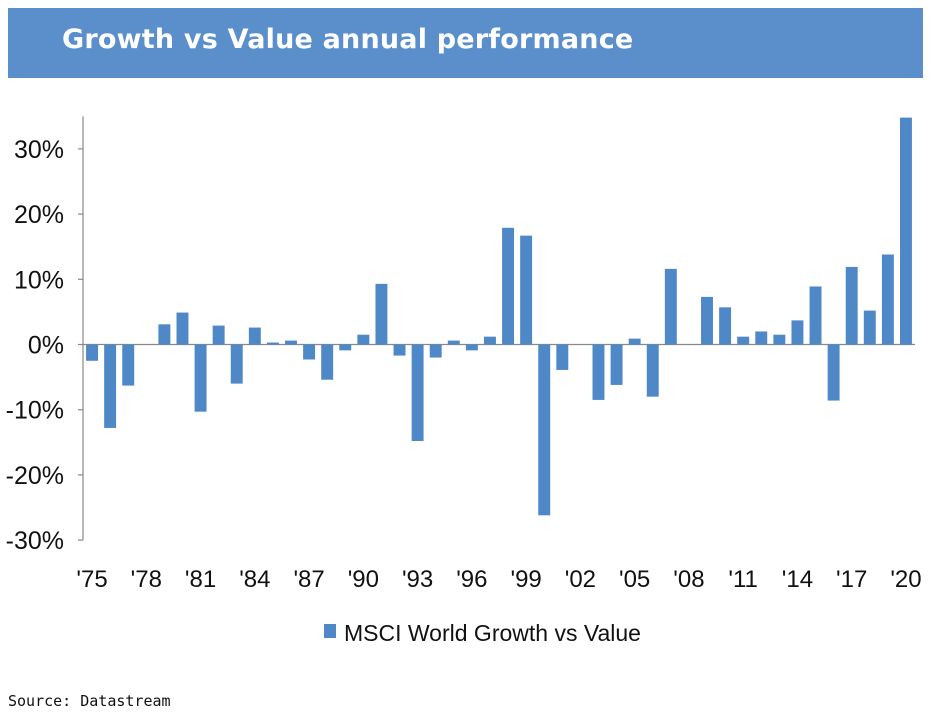  Describe the element at coordinates (435, 351) in the screenshot. I see `bar-1994` at that location.